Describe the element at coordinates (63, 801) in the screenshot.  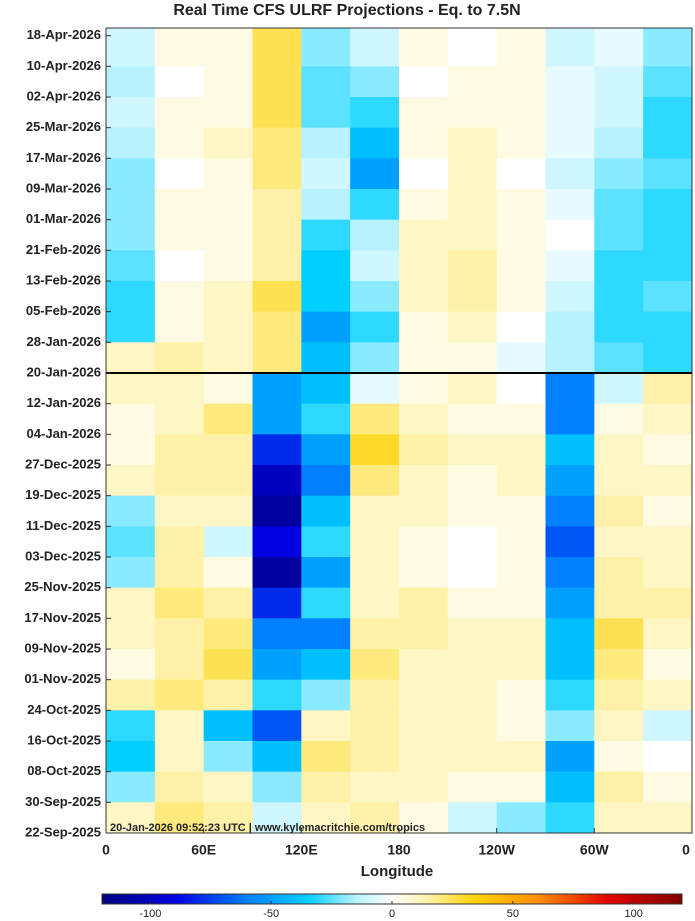
I see `y-tick-label: 30-Sep-2025` at that location.